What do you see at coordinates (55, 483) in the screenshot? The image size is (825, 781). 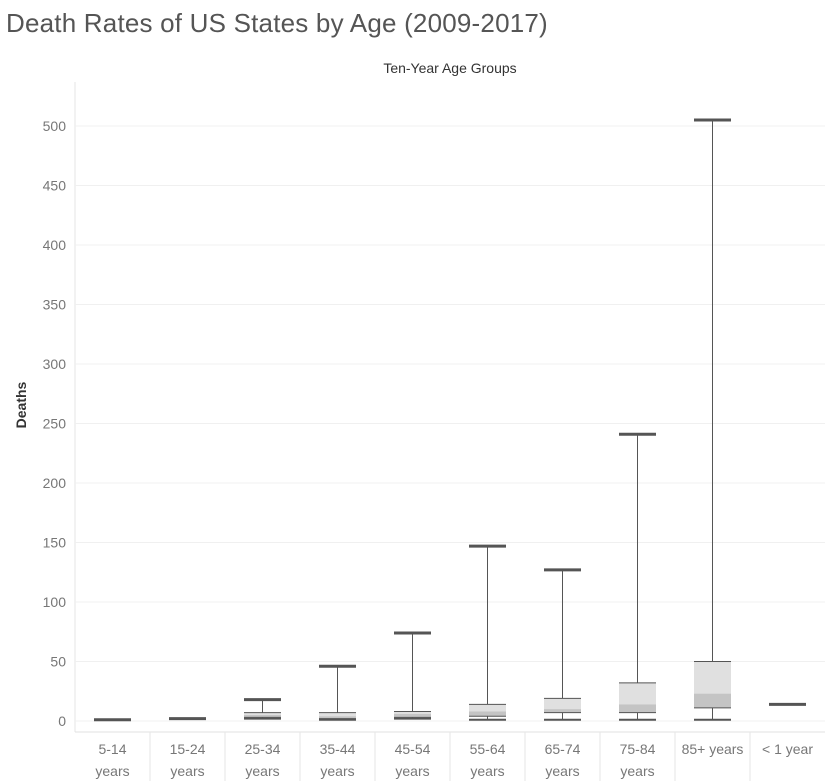 I see `y-tick-label: 200` at bounding box center [55, 483].